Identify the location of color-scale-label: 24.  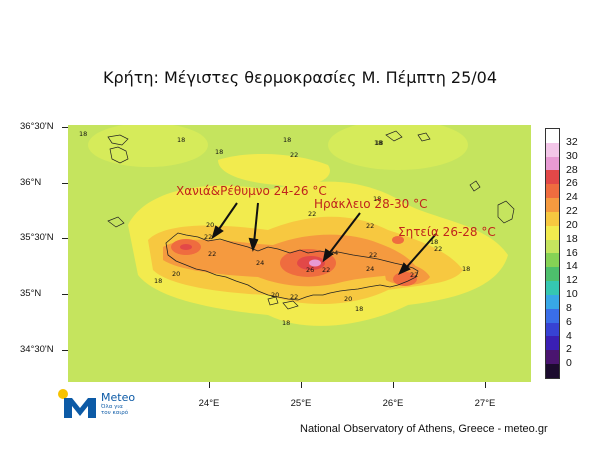
(572, 197).